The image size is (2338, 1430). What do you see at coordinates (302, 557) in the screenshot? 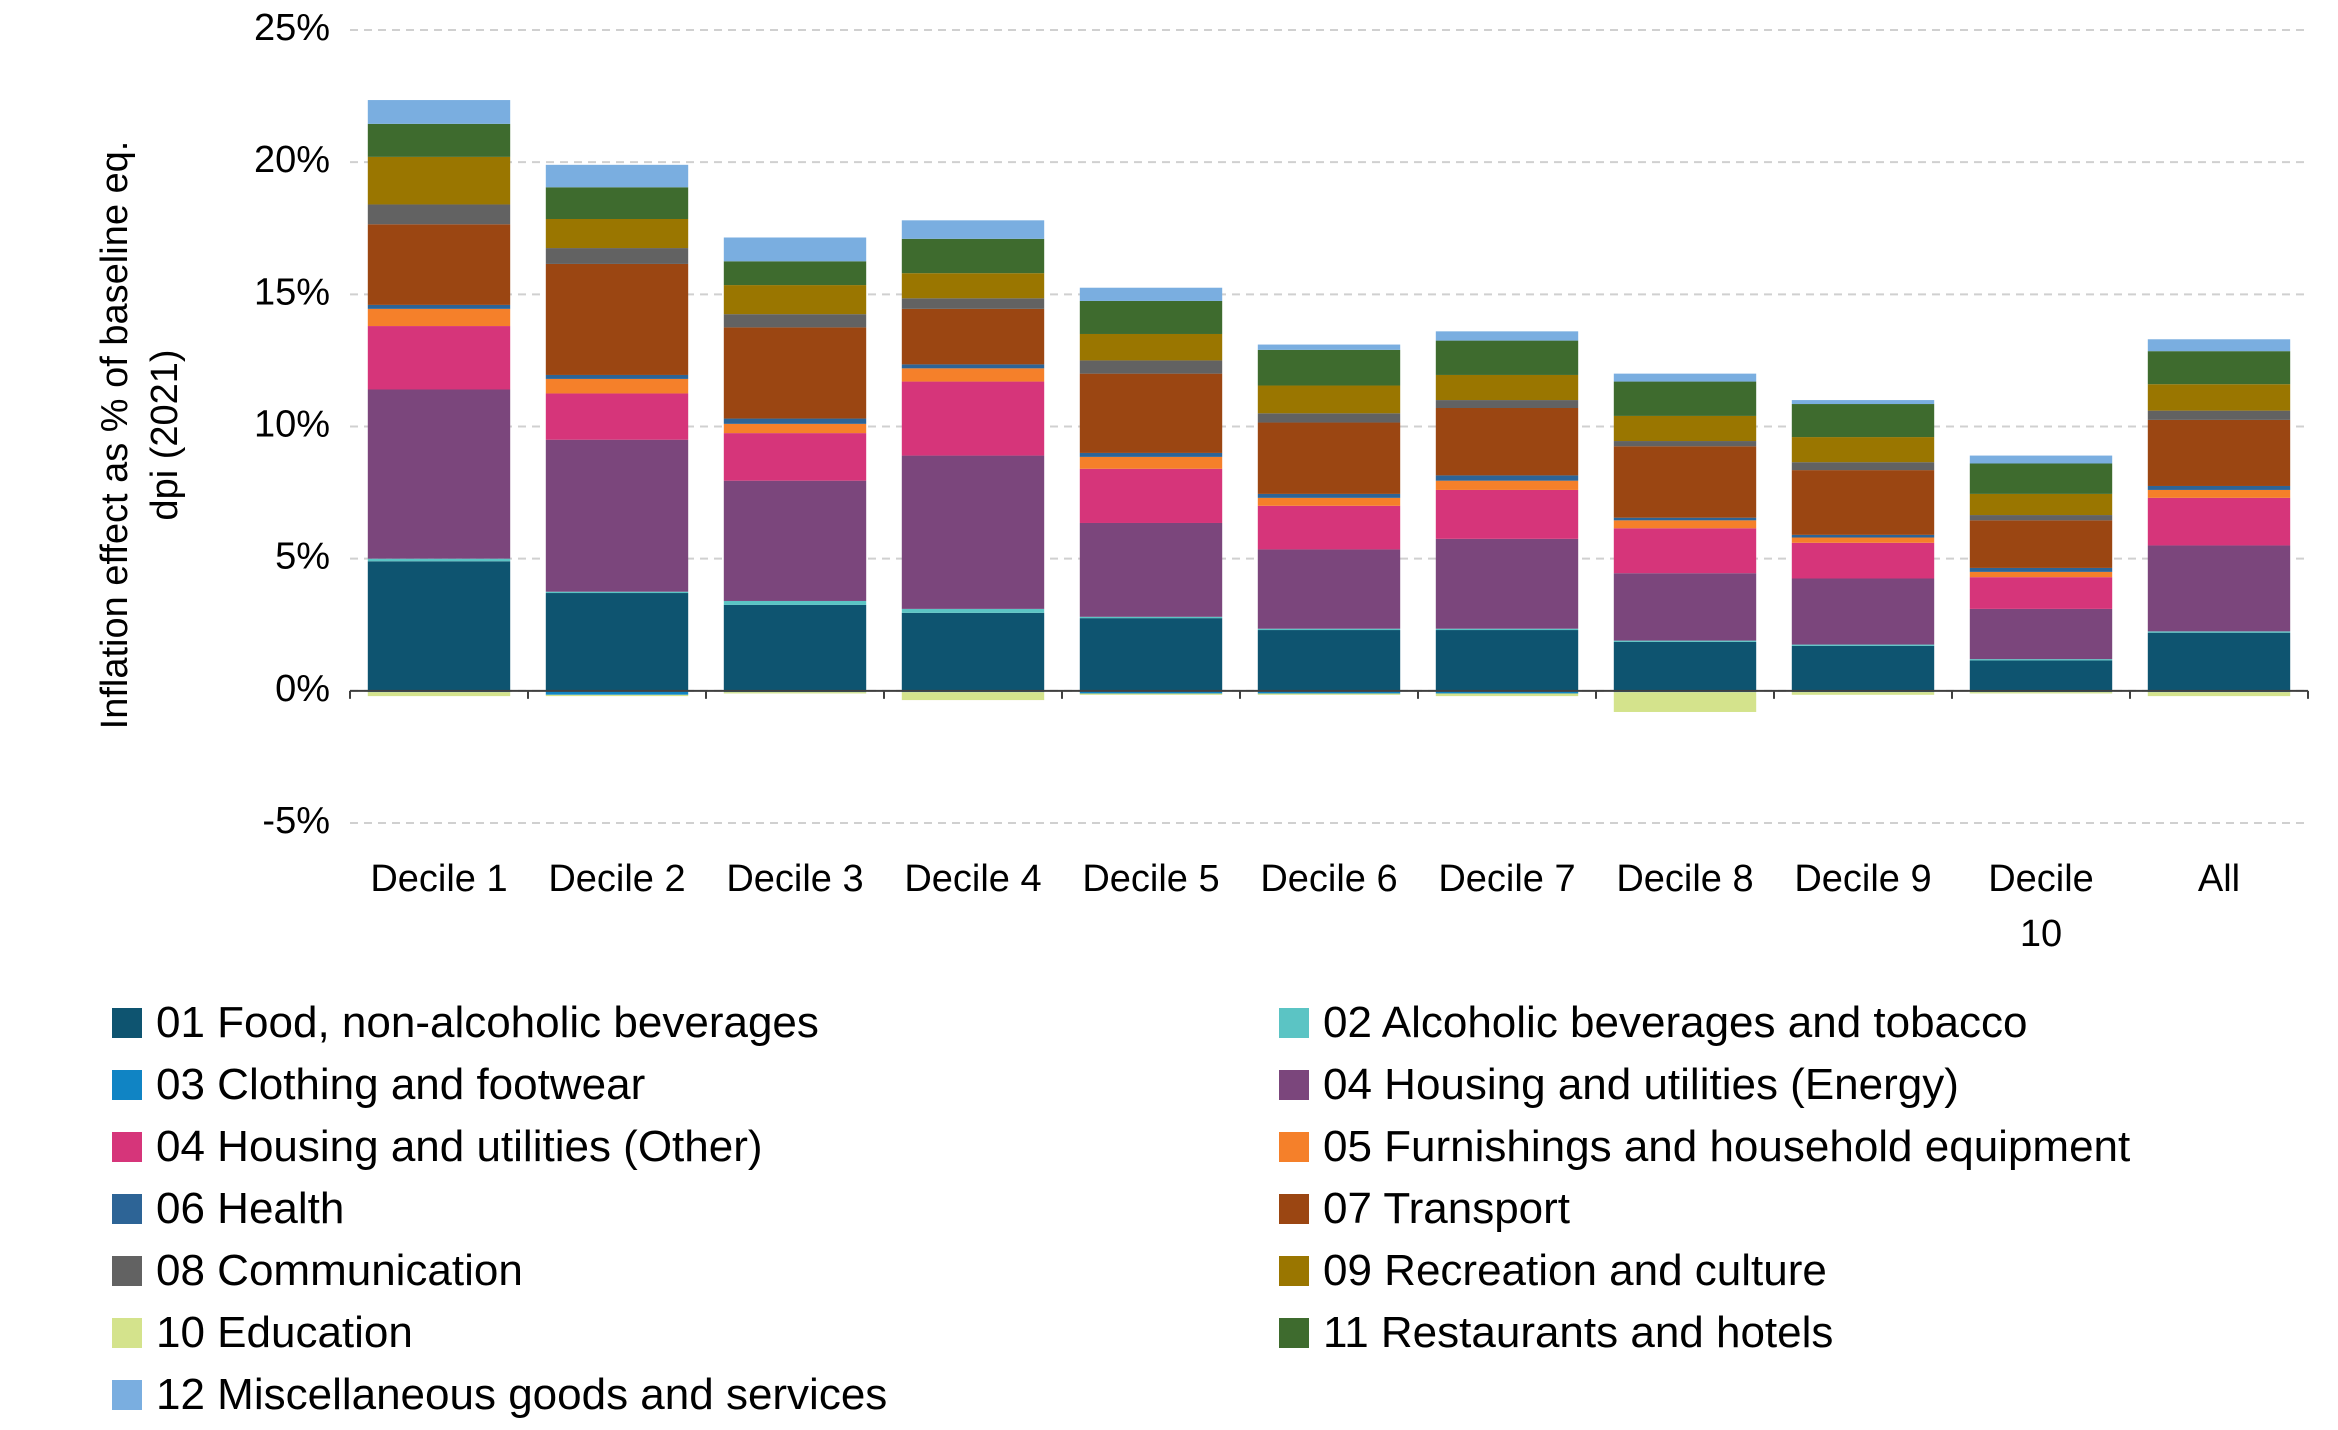
I see `y-tick-label: 5%` at bounding box center [302, 557].